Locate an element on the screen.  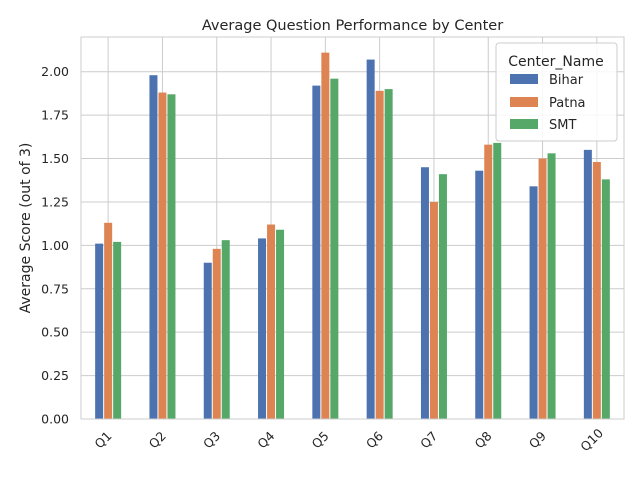
bar-smt-q7 is located at coordinates (442, 296).